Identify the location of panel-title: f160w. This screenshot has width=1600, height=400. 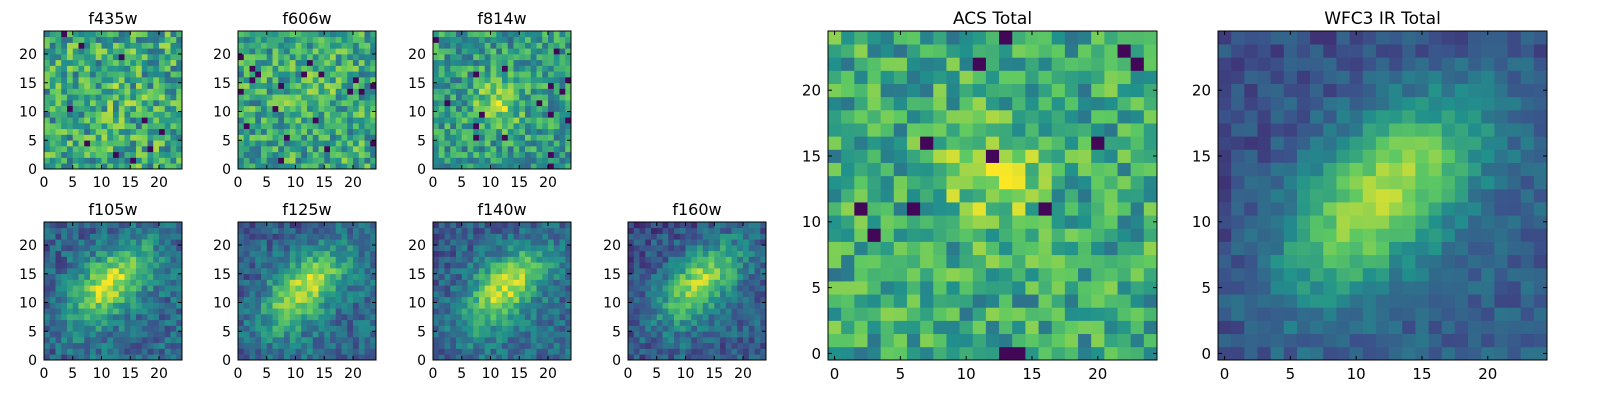
(696, 209).